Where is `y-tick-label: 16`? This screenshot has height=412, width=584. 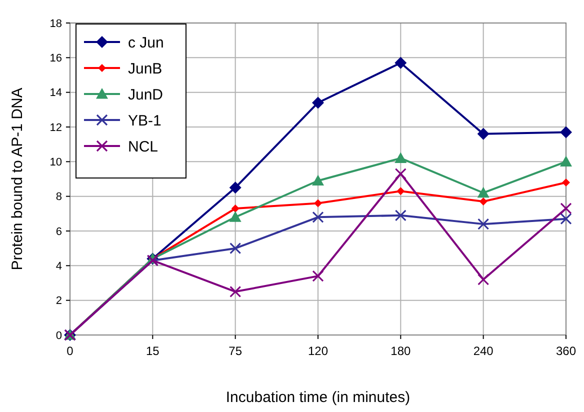 y-tick-label: 16 is located at coordinates (56, 58).